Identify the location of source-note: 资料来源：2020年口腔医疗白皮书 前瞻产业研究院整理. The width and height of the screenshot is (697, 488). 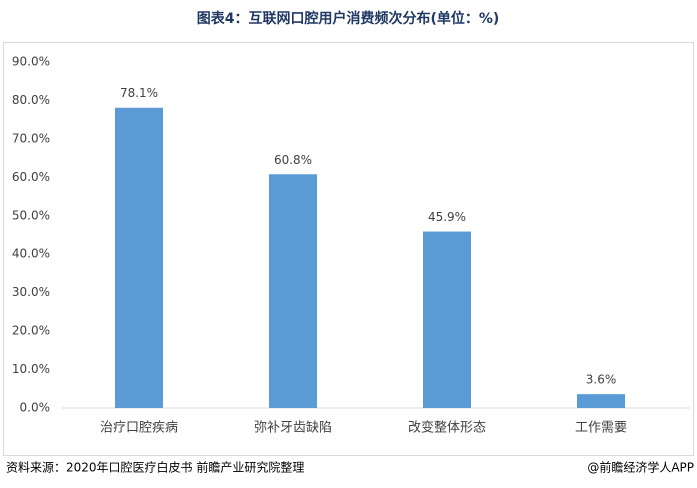
(155, 467).